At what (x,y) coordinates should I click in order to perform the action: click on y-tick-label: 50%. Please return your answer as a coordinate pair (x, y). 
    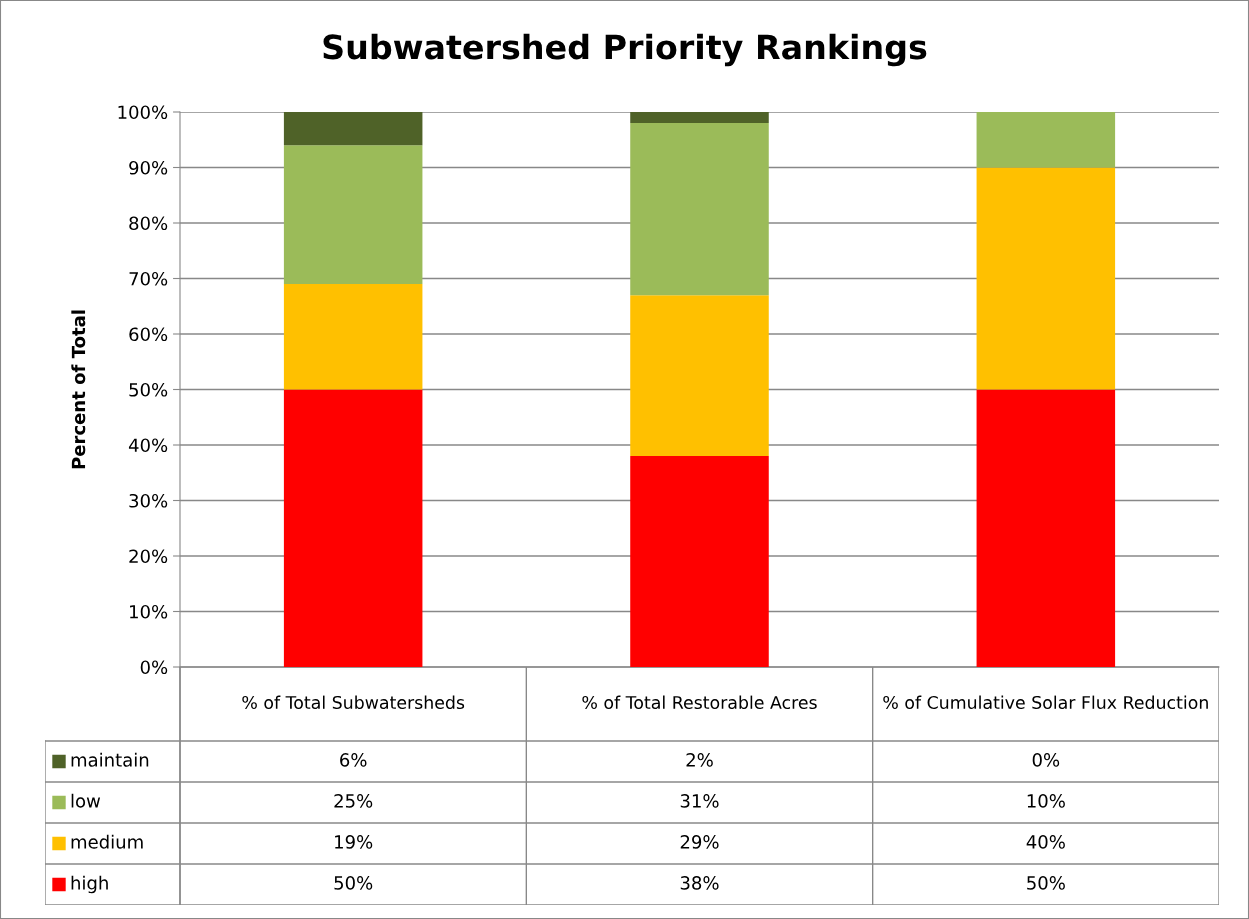
    Looking at the image, I should click on (148, 389).